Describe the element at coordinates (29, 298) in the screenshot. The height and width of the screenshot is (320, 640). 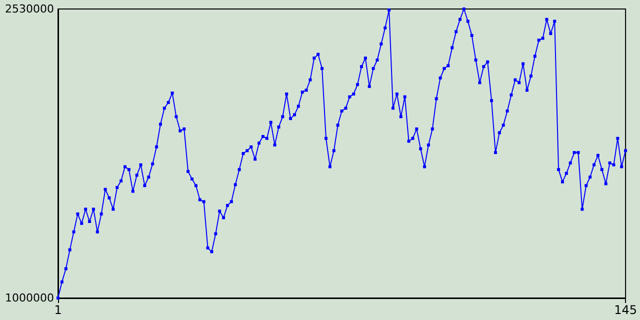
I see `y-tick-label: 1000000` at that location.